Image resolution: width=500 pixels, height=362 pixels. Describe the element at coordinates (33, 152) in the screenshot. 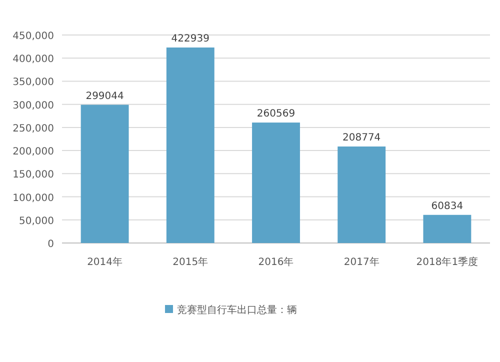

I see `y-tick-label: 200,000` at that location.